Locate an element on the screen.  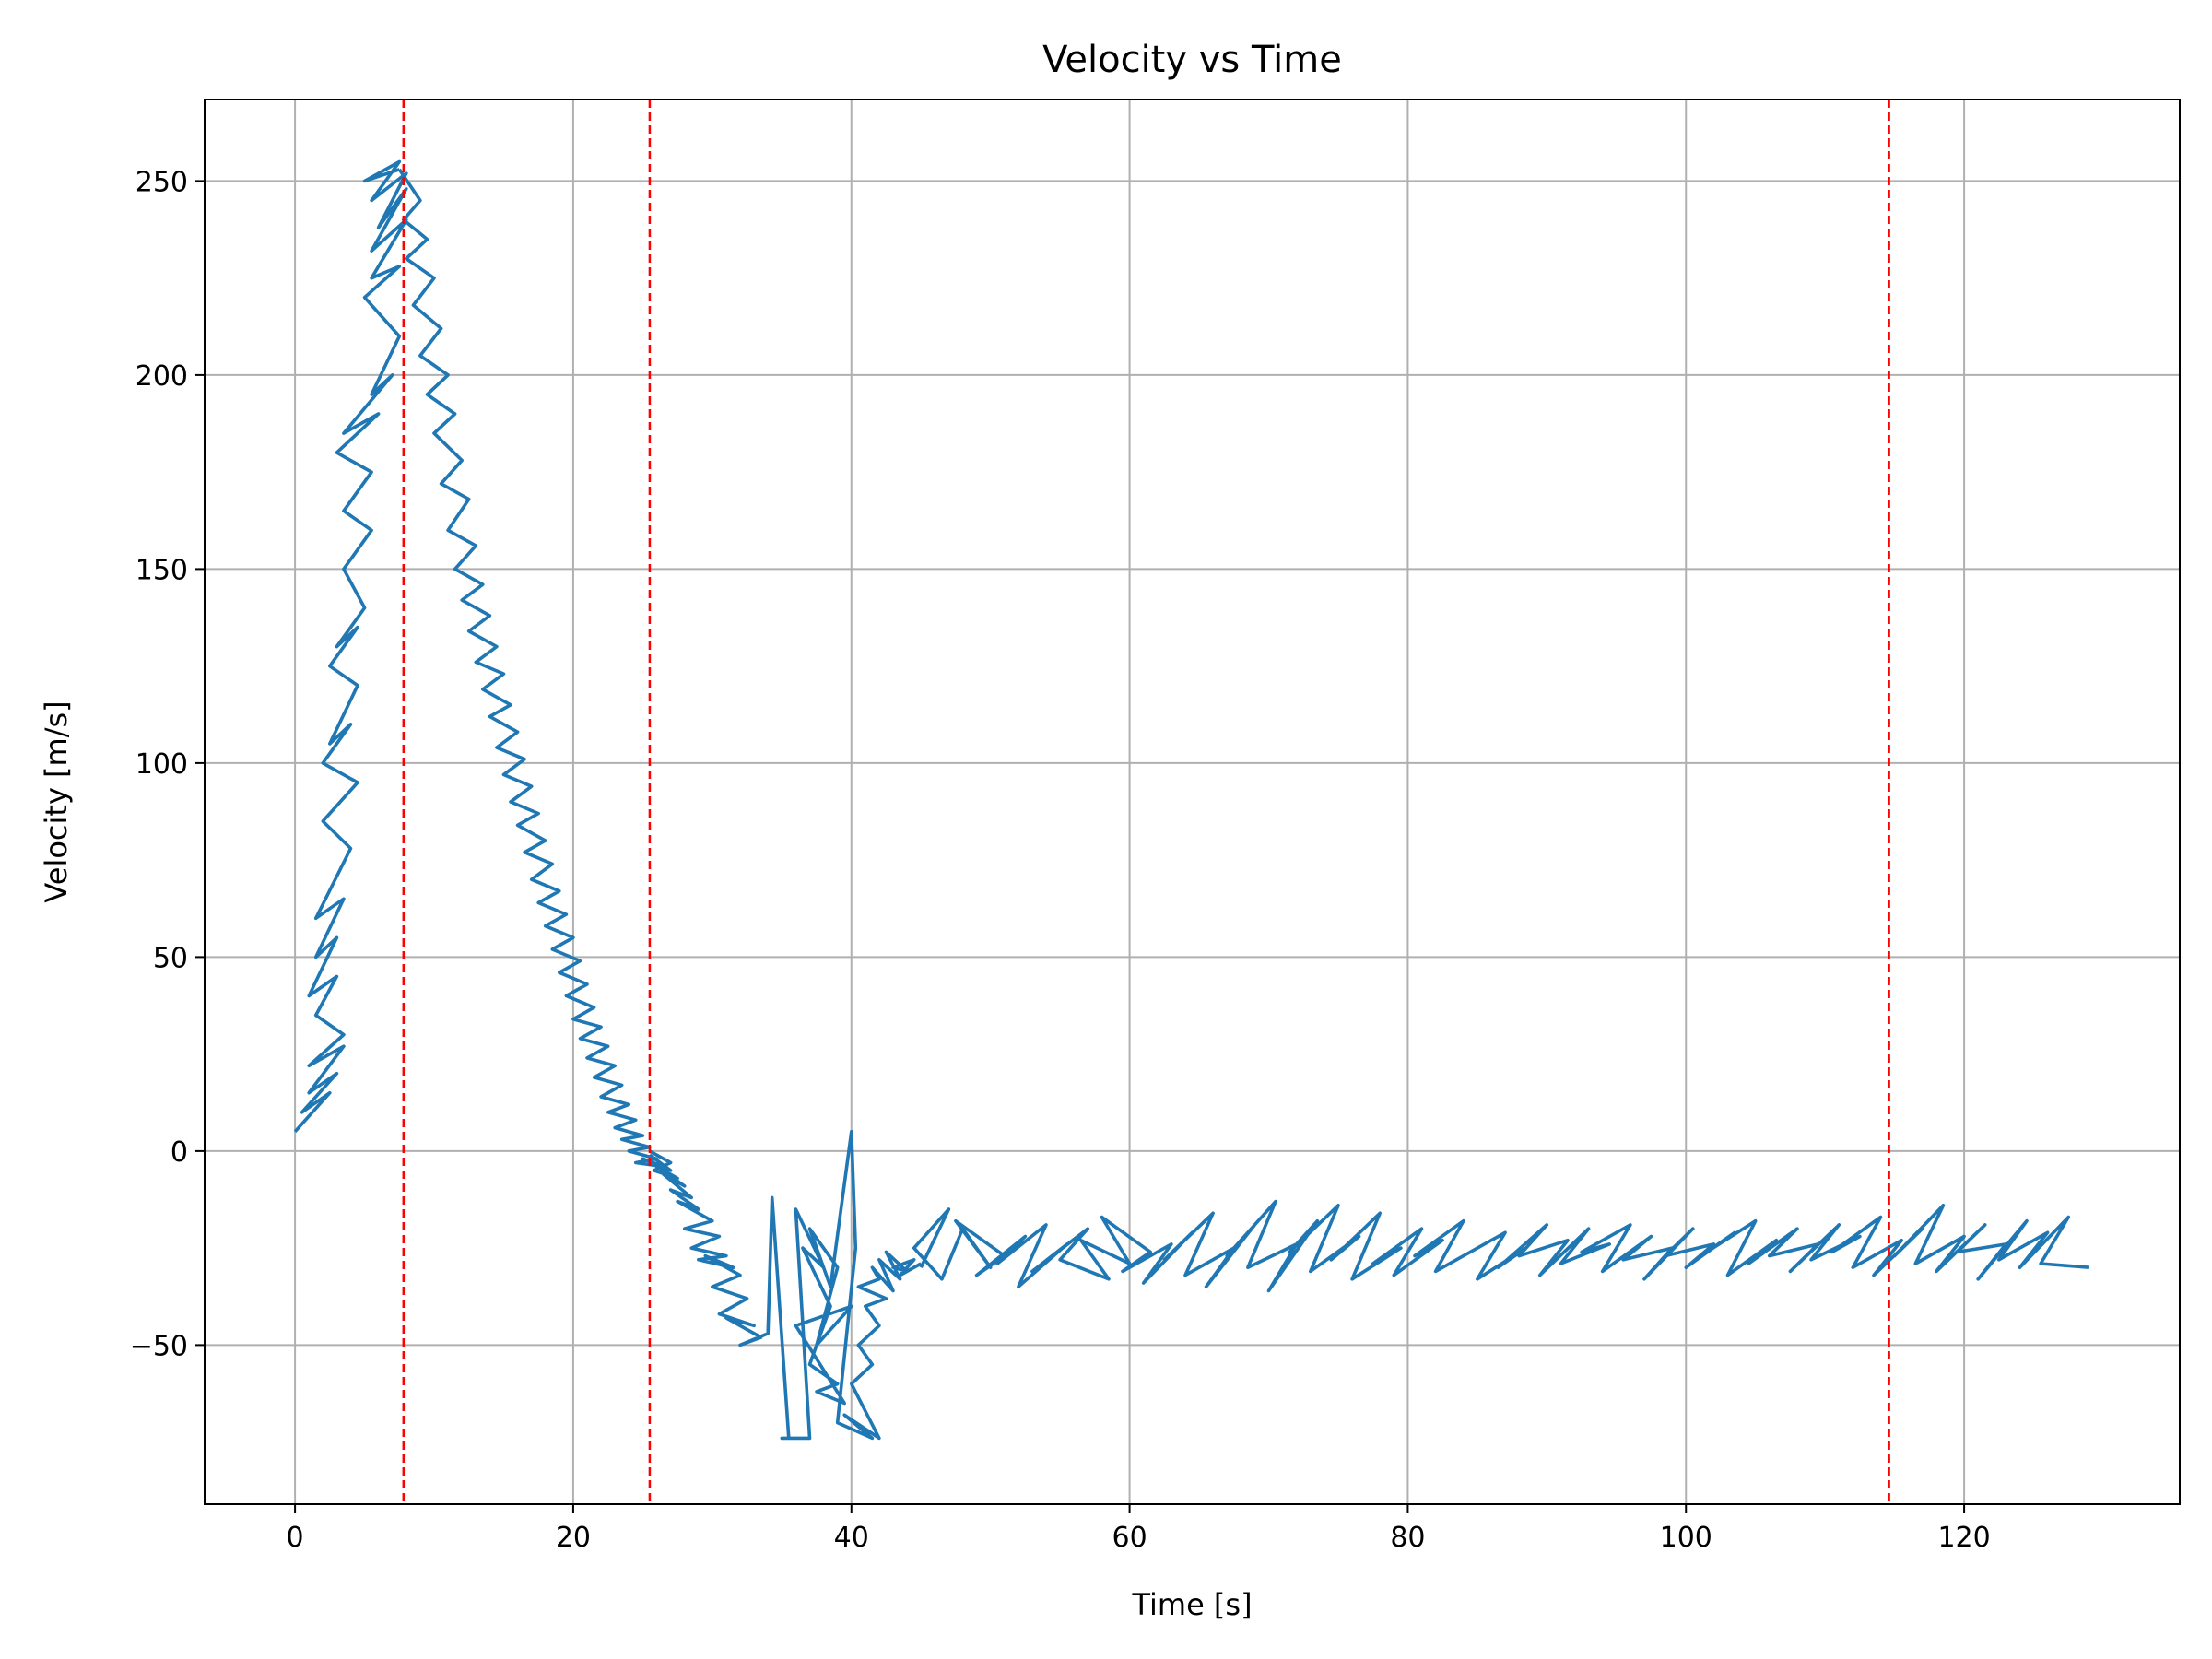
chart-title: Velocity vs Time is located at coordinates (1192, 60).